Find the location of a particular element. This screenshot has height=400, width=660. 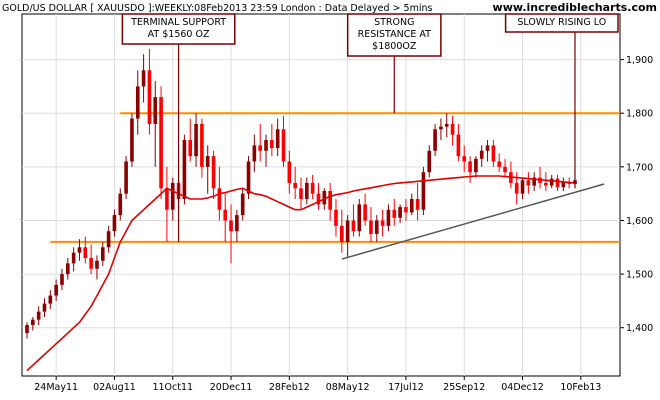

y-tick-label: 1,500 is located at coordinates (639, 275).